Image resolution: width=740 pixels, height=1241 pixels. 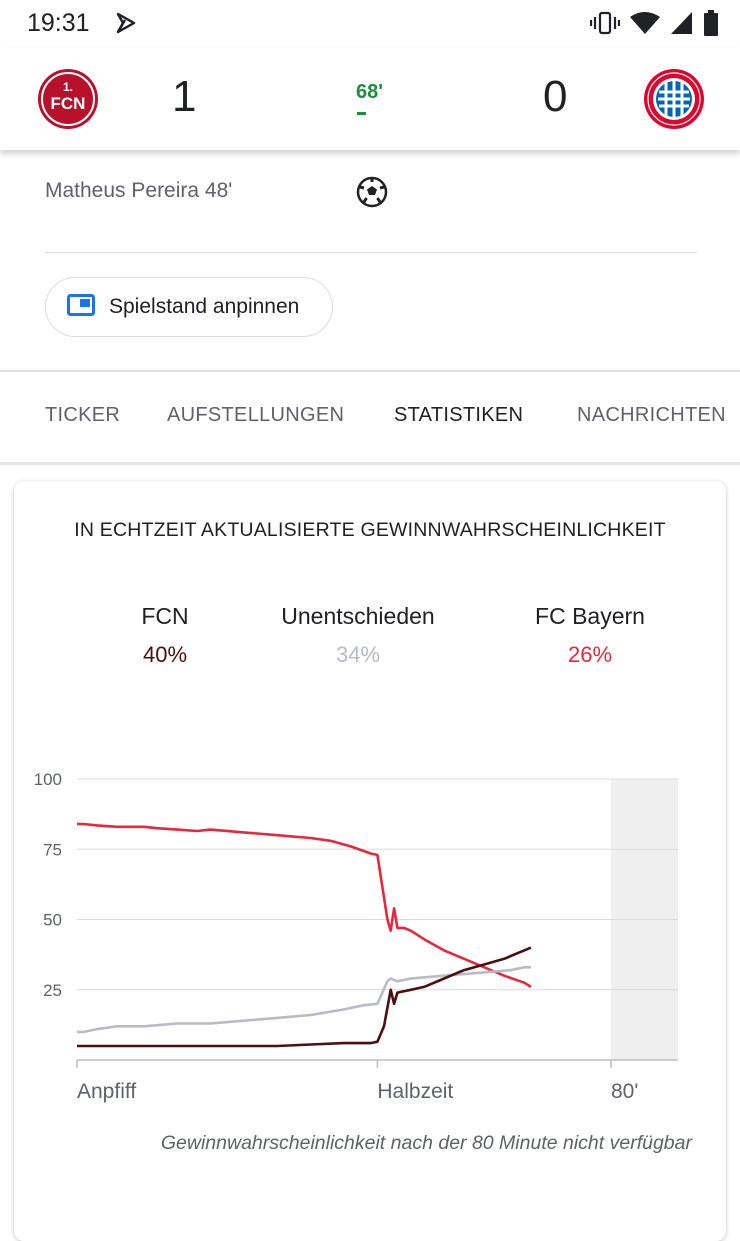 I want to click on x-tick-label: 80', so click(x=624, y=1091).